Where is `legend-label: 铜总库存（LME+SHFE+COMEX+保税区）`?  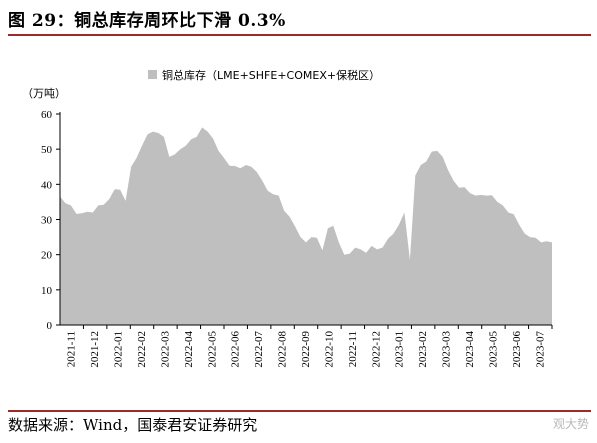
legend-label: 铜总库存（LME+SHFE+COMEX+保税区） is located at coordinates (271, 75).